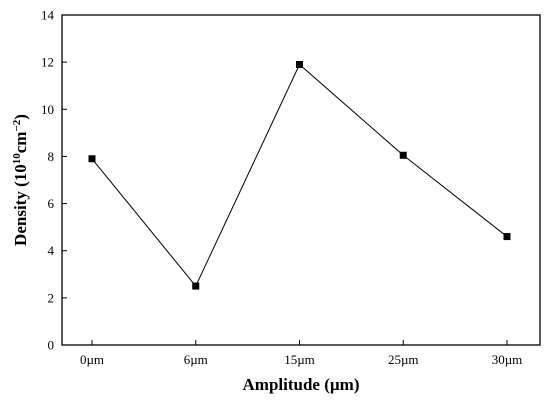 The image size is (550, 404). I want to click on x-tick-label: 25µm, so click(403, 359).